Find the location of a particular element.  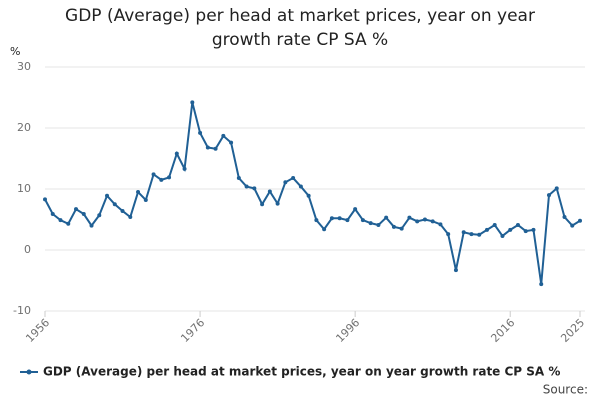

y-tick-label: 10 is located at coordinates (24, 188).